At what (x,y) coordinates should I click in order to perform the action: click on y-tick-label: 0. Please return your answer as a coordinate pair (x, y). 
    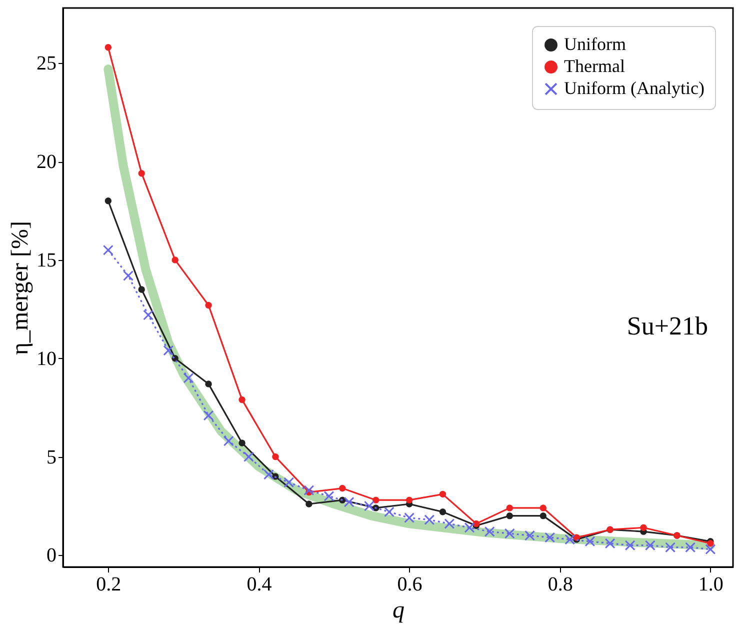
    Looking at the image, I should click on (51, 555).